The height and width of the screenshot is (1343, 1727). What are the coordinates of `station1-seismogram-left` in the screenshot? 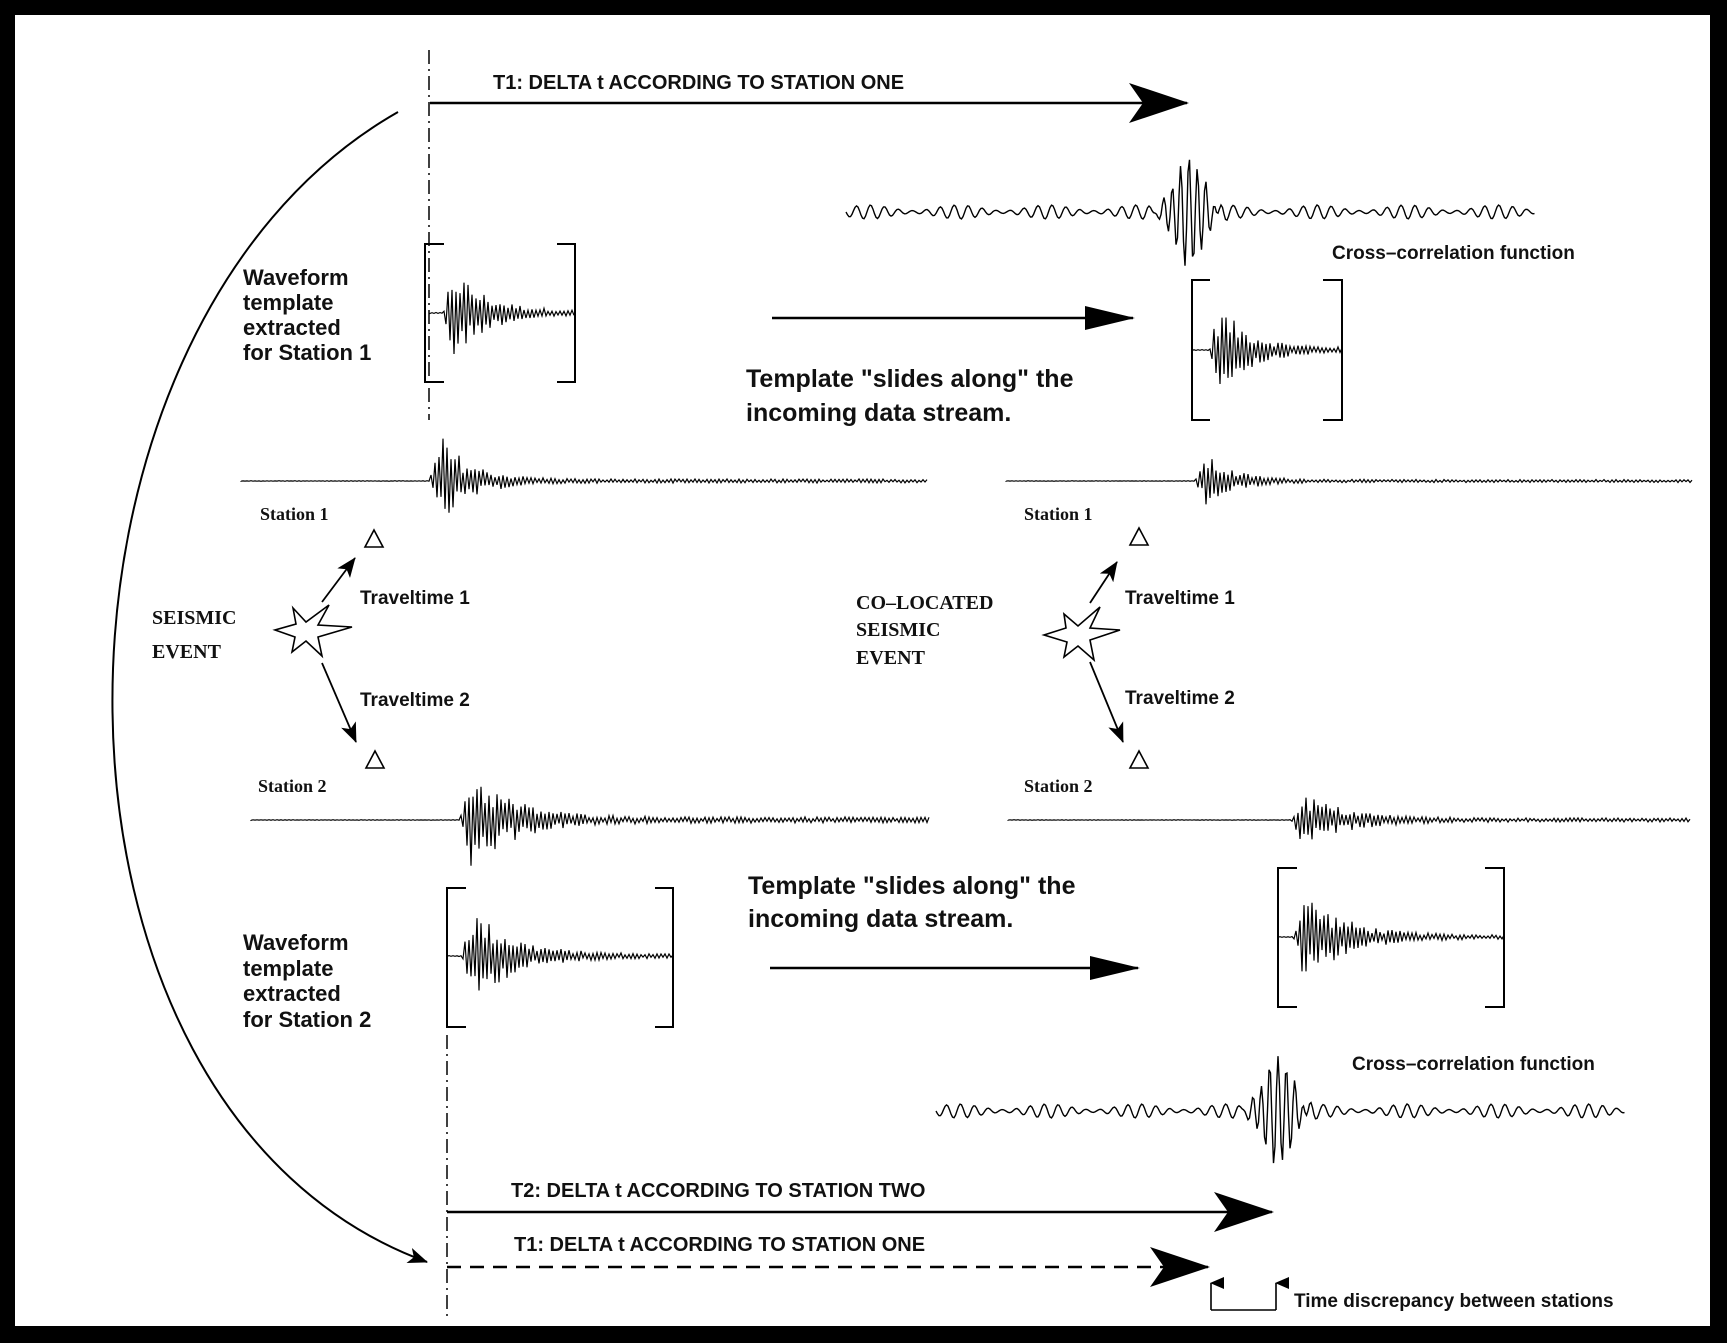 It's located at (584, 475).